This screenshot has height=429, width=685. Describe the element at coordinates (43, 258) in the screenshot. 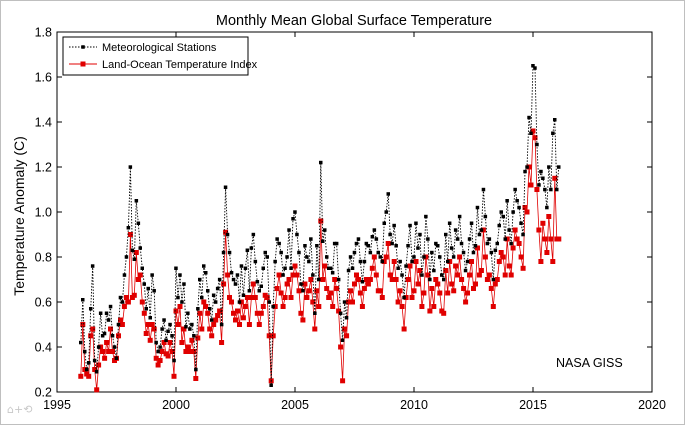

I see `y-tick-label: 0.8` at that location.